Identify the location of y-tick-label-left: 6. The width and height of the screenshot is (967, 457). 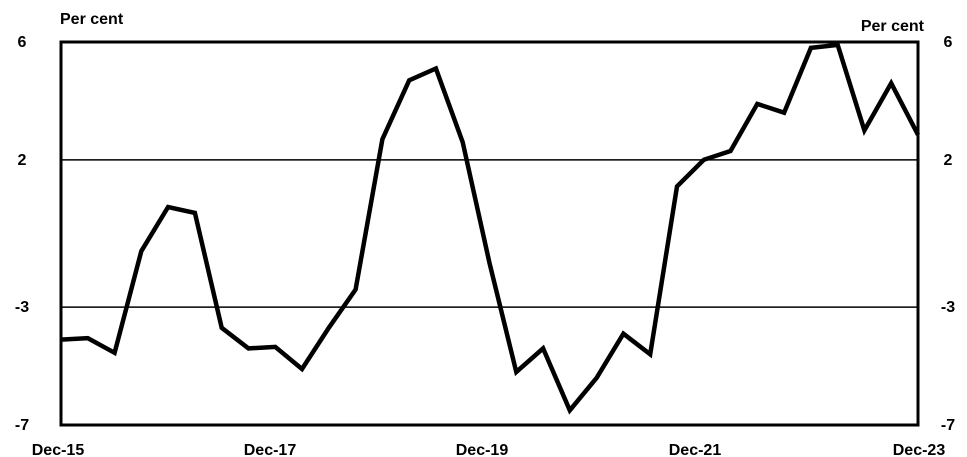
(22, 42).